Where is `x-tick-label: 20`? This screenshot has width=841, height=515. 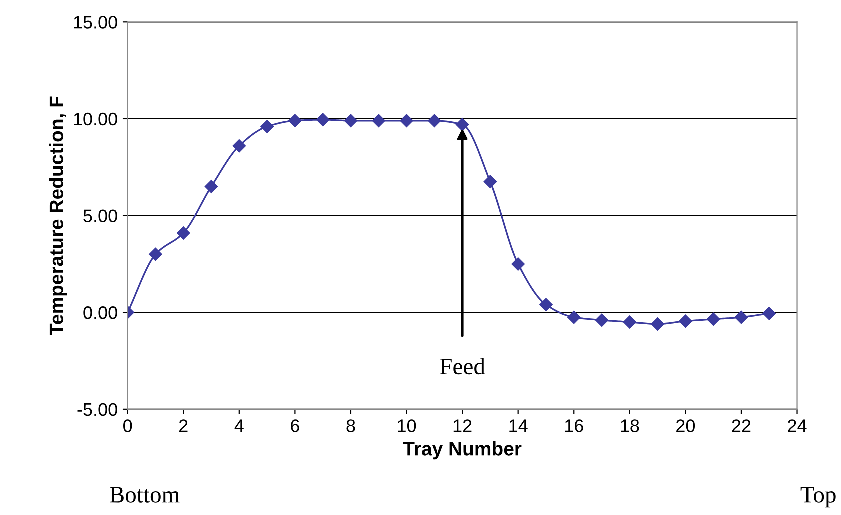 x-tick-label: 20 is located at coordinates (686, 426).